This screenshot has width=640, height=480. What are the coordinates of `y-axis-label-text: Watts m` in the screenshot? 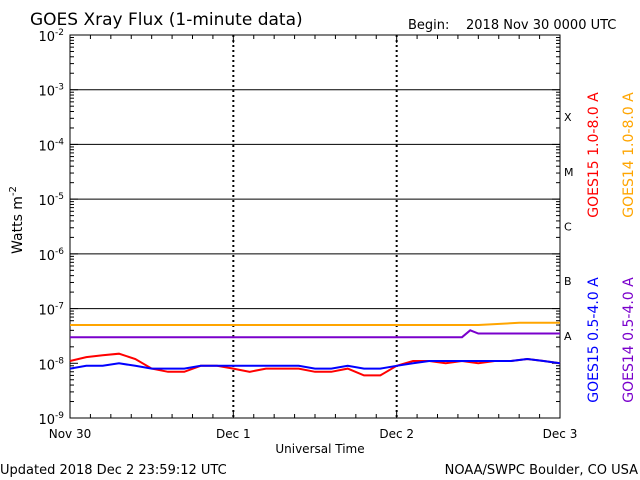 It's located at (18, 225).